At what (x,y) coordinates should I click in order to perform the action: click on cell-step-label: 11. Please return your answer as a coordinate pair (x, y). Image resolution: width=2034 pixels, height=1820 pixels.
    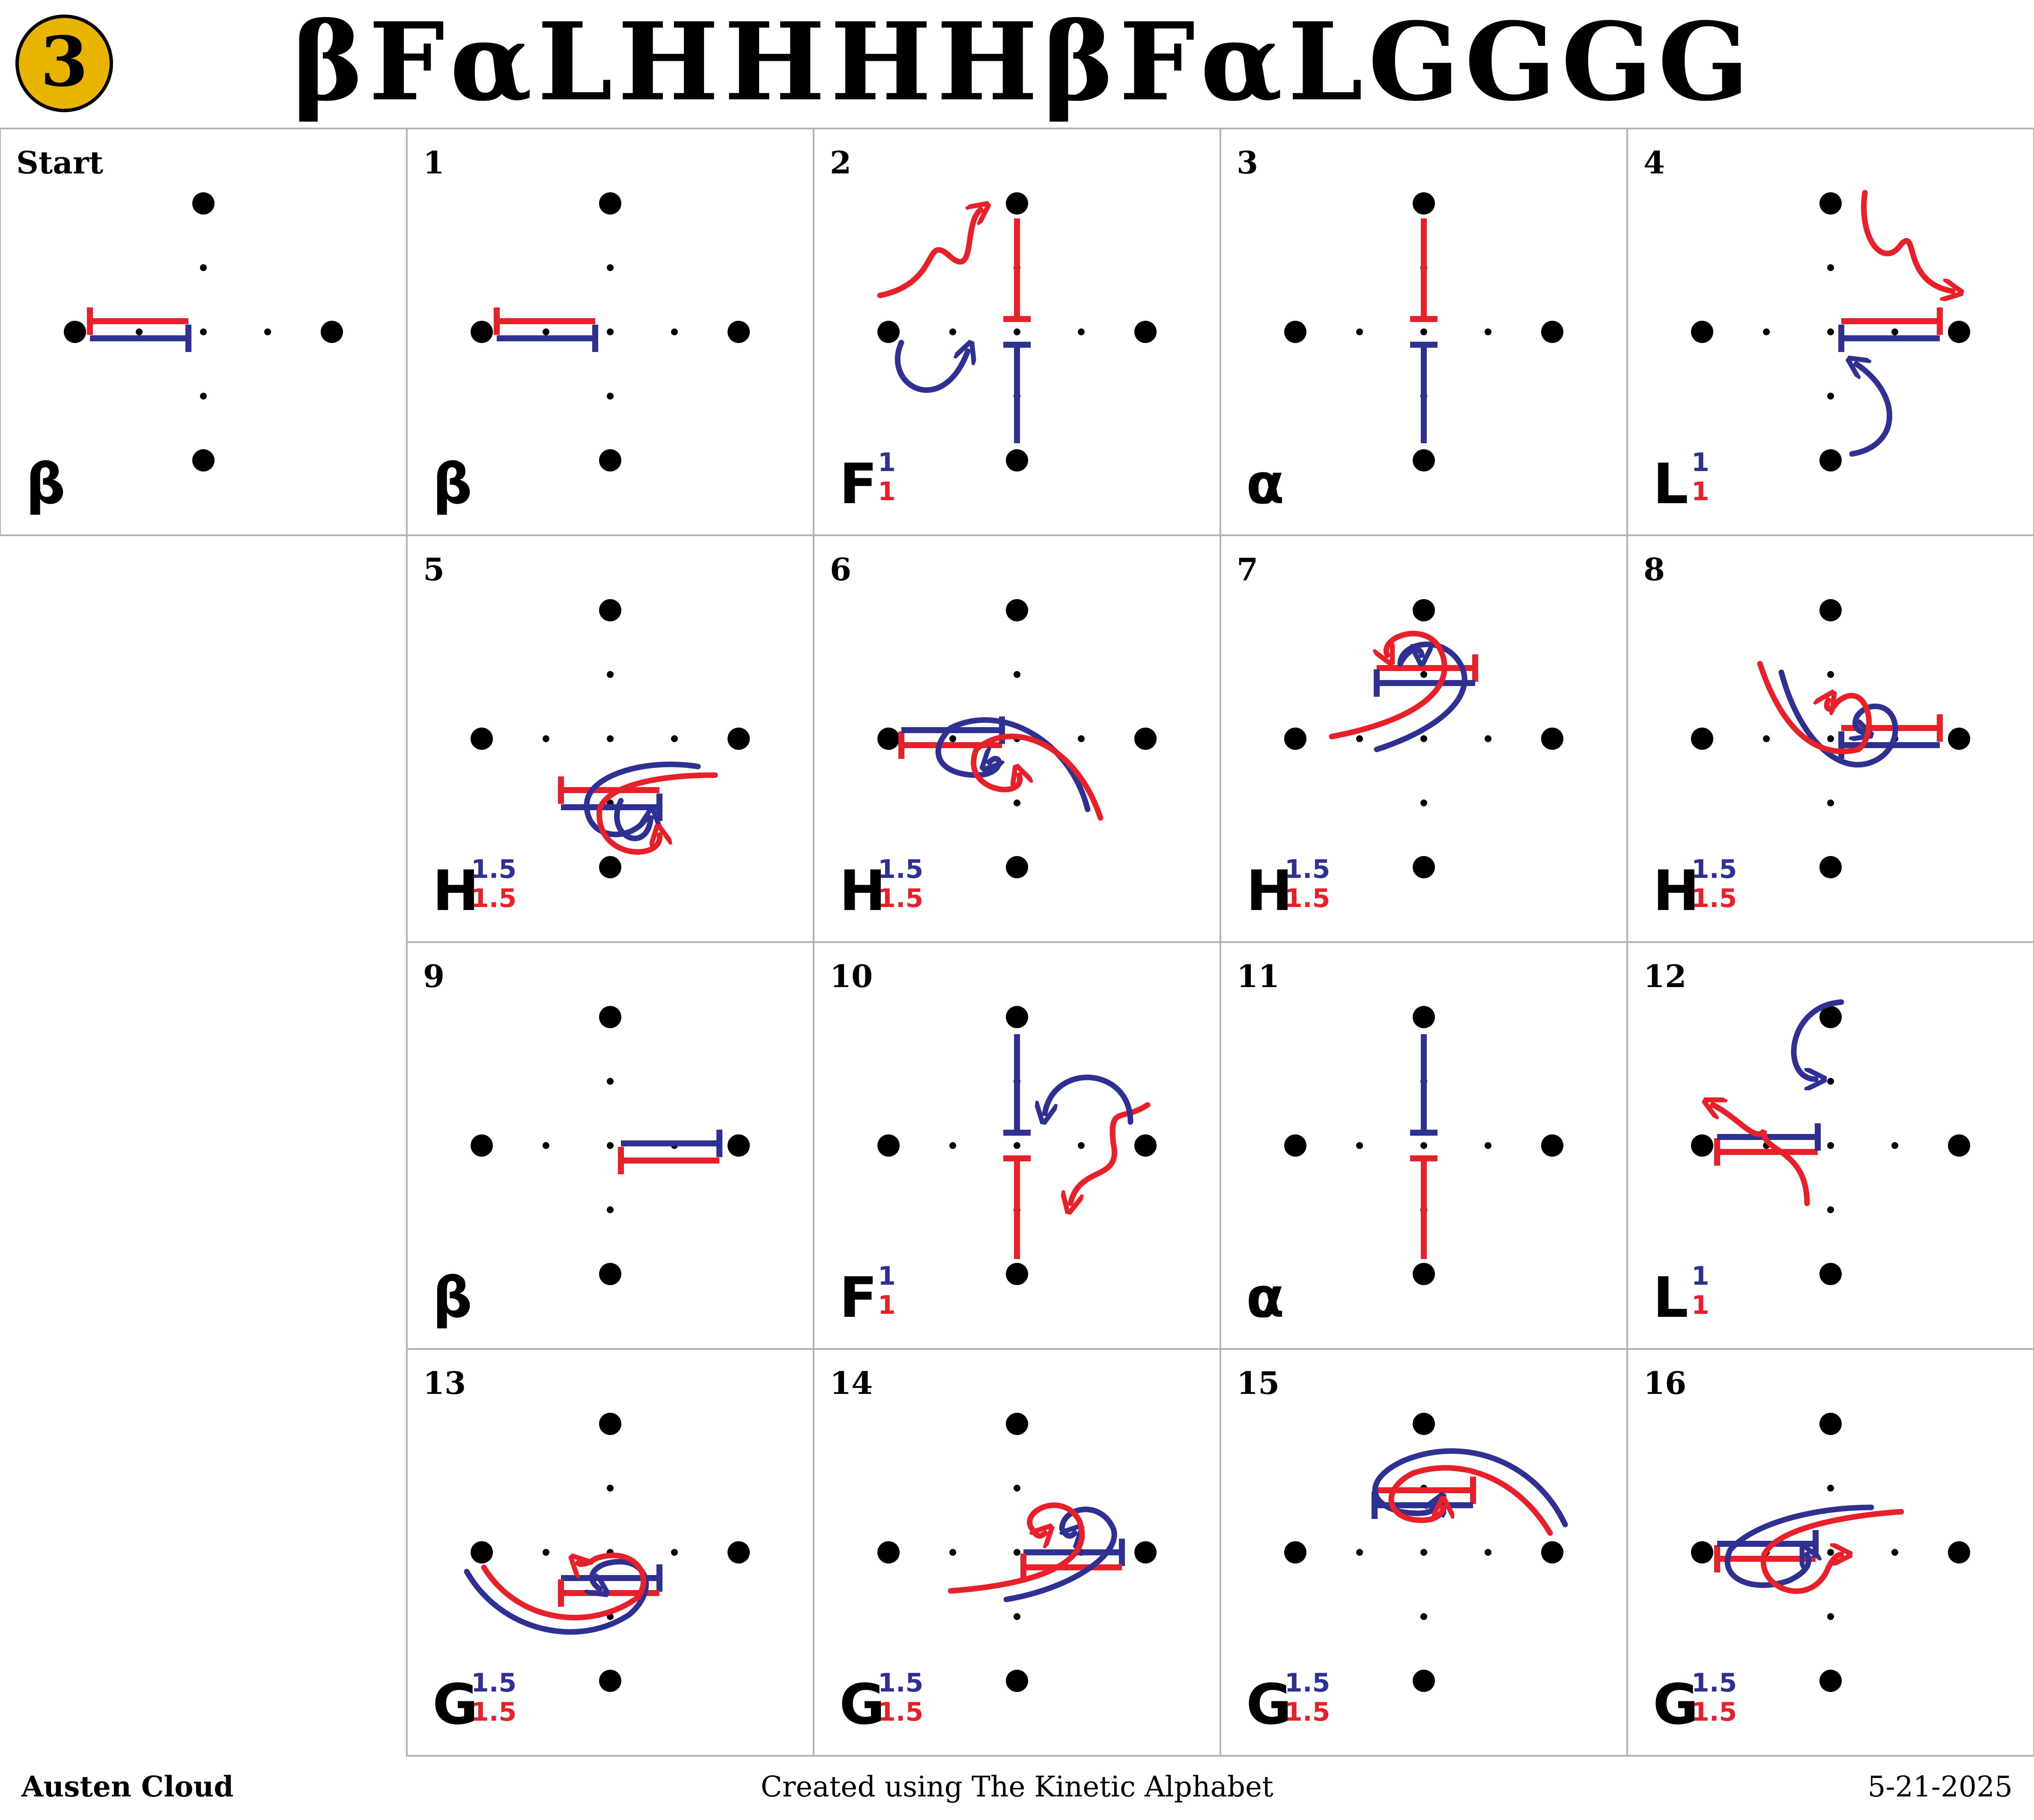
    Looking at the image, I should click on (1258, 976).